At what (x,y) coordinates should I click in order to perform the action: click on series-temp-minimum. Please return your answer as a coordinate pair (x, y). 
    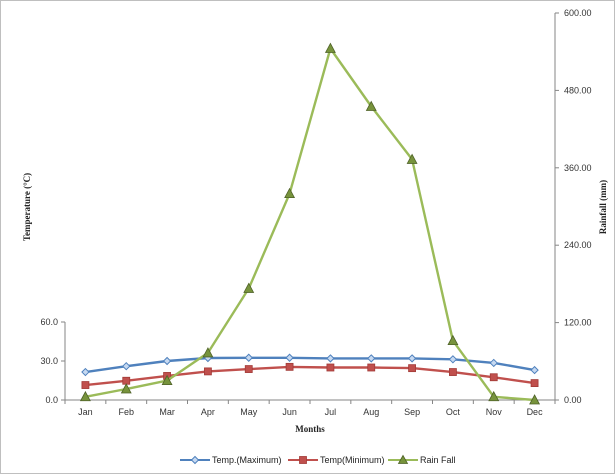
    Looking at the image, I should click on (310, 375).